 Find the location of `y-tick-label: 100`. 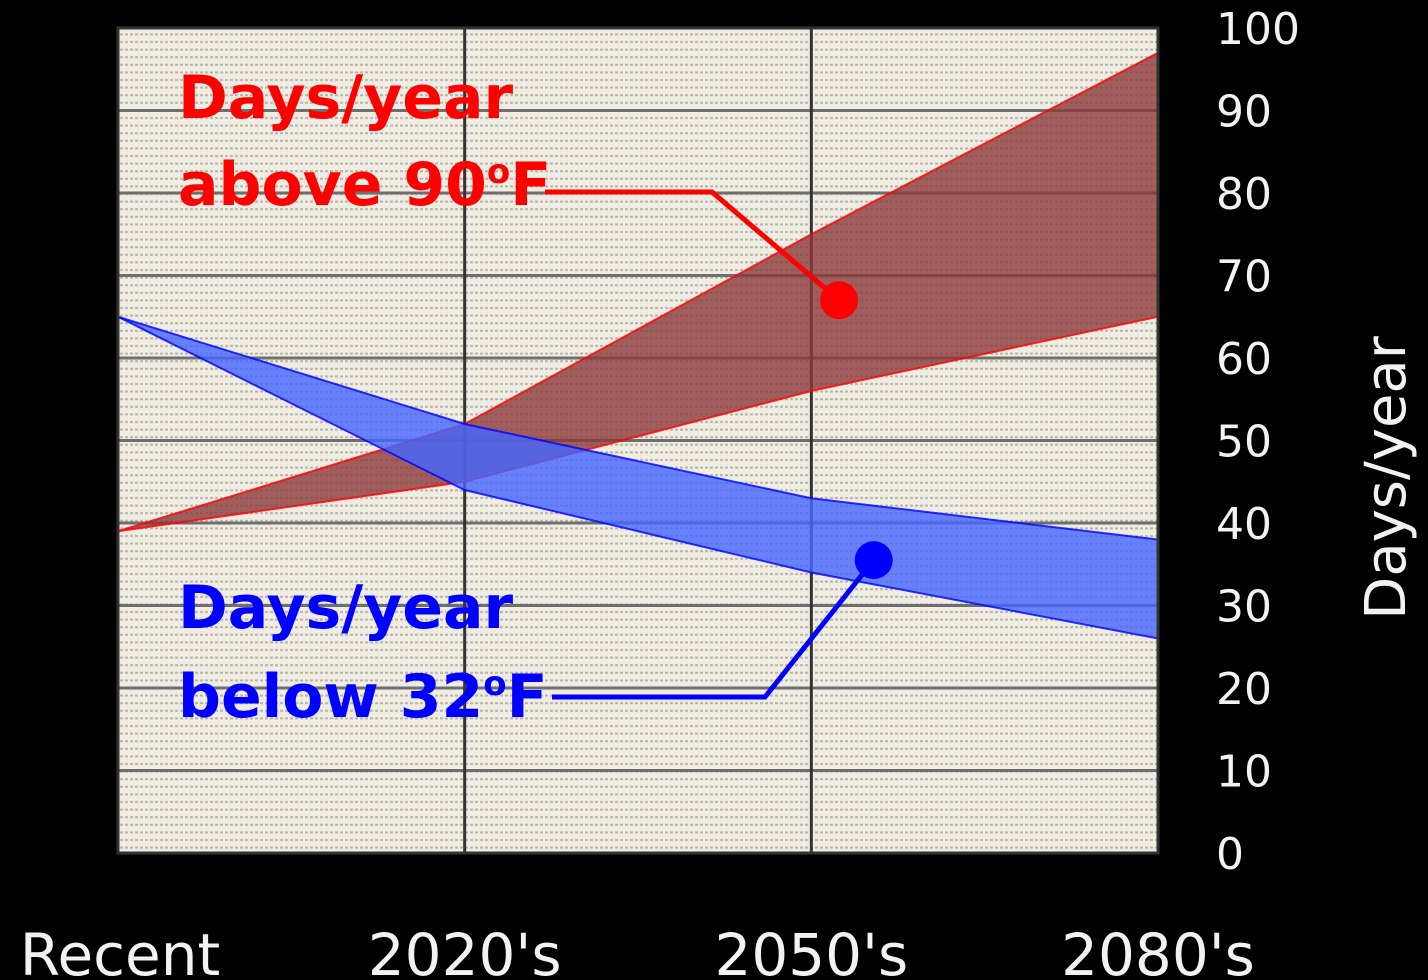

y-tick-label: 100 is located at coordinates (1258, 29).